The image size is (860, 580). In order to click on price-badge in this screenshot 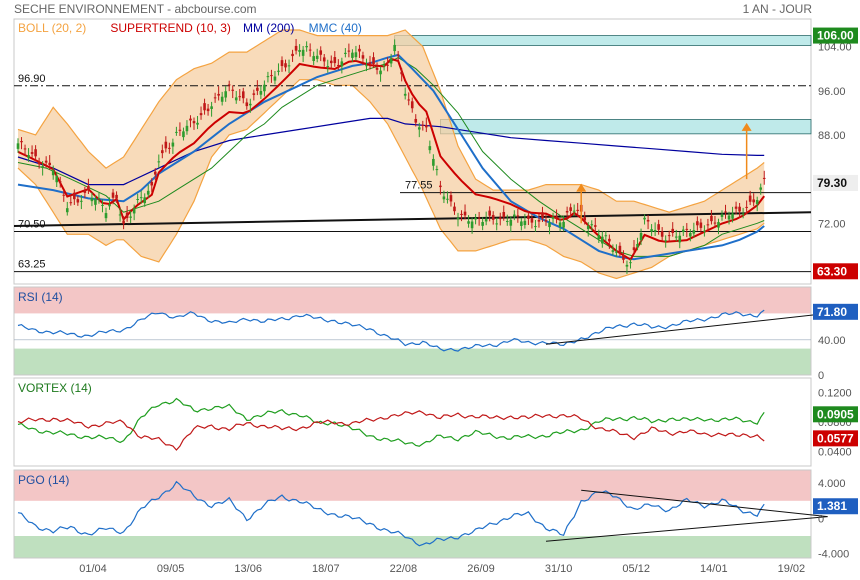, I will do `click(835, 182)`.